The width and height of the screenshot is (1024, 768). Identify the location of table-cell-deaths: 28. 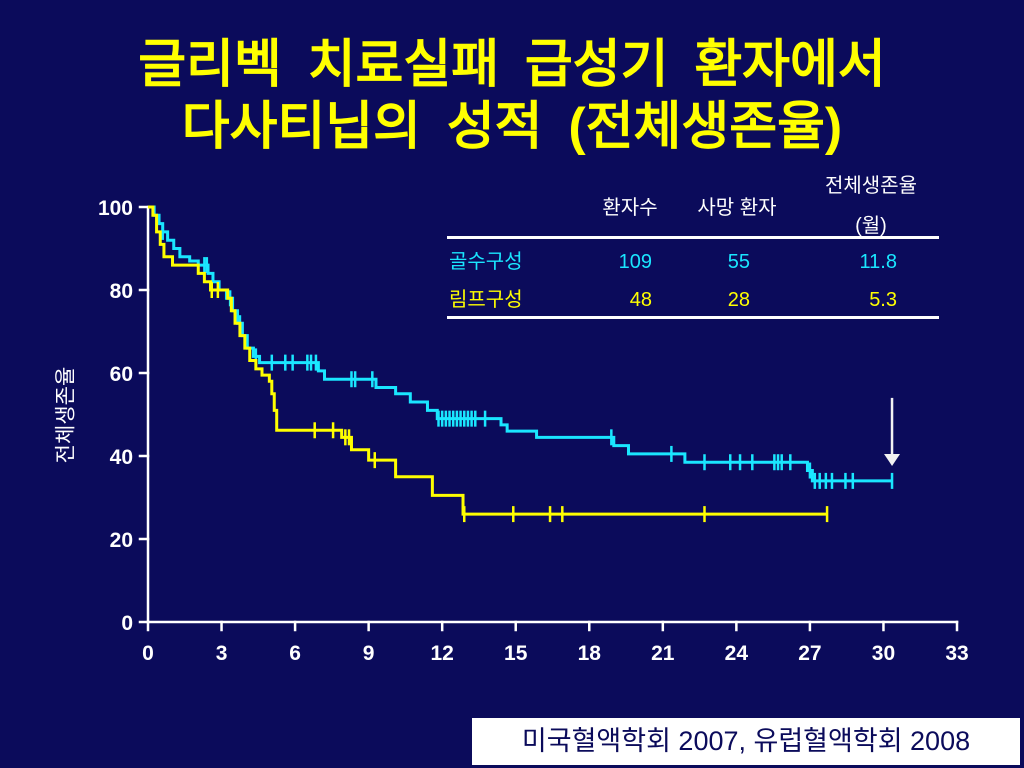
(738, 300).